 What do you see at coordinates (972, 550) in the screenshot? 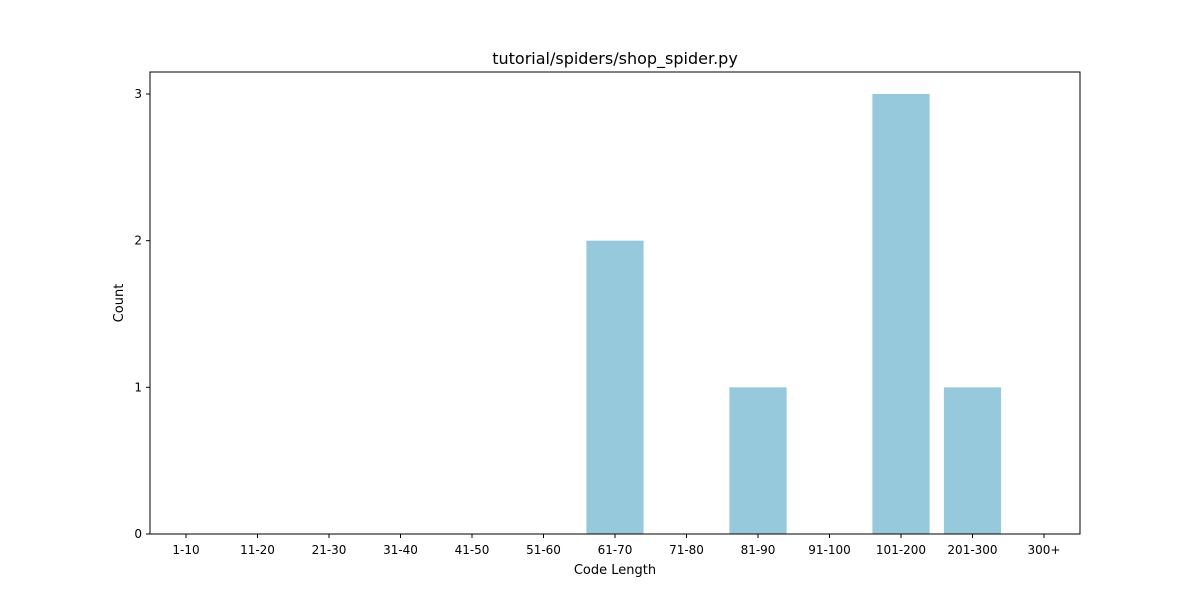
I see `x-tick-label-201-300: 201-300` at bounding box center [972, 550].